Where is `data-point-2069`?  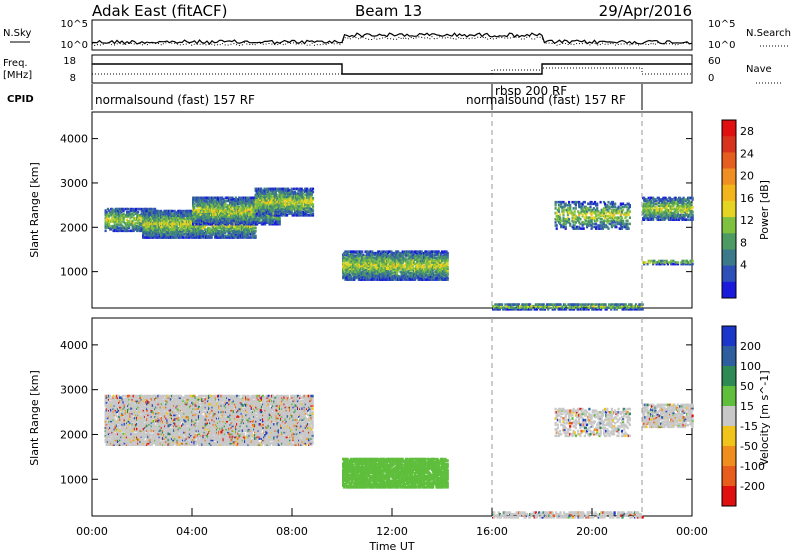
data-point-2069 is located at coordinates (213, 207).